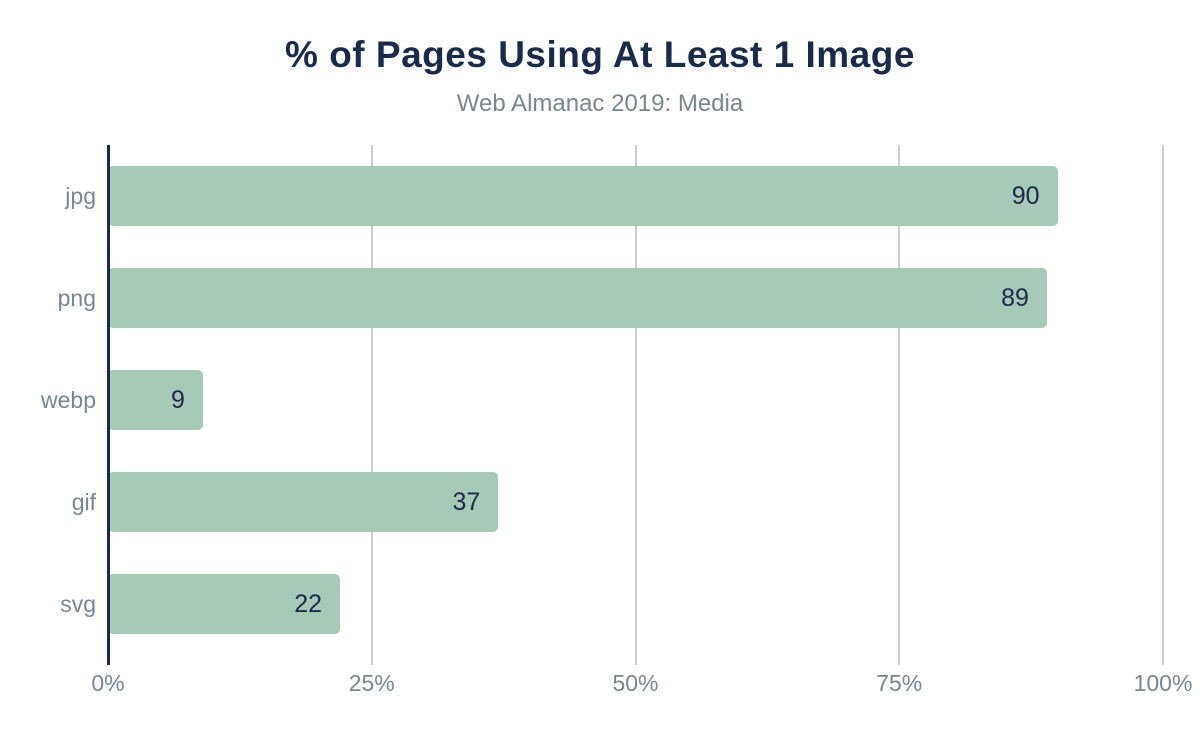 This screenshot has width=1200, height=742. What do you see at coordinates (1015, 297) in the screenshot?
I see `bar-value-png: 89` at bounding box center [1015, 297].